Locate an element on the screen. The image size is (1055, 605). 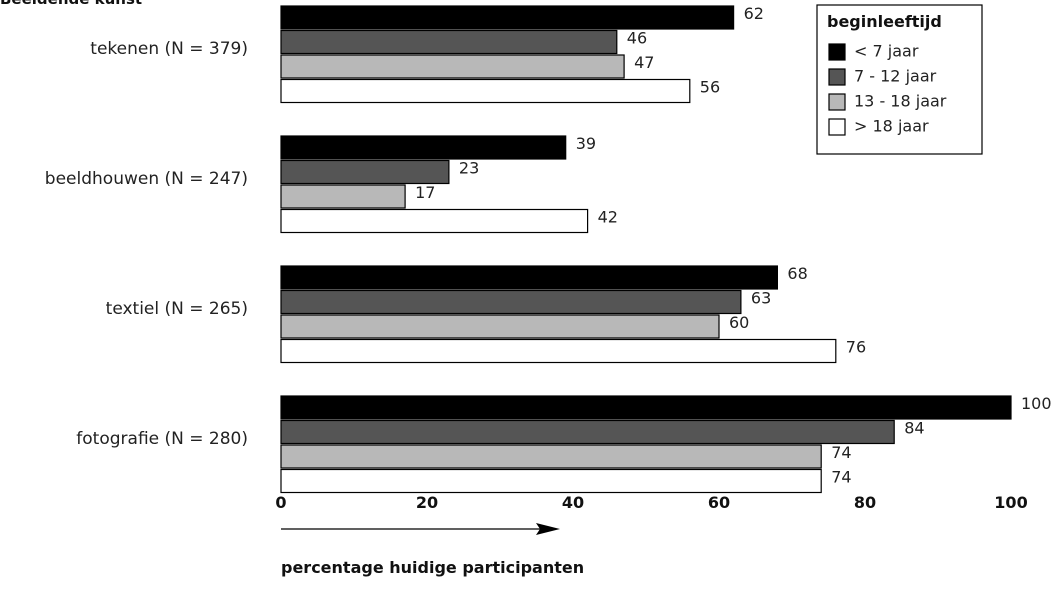
data-label: 42 is located at coordinates (608, 217).